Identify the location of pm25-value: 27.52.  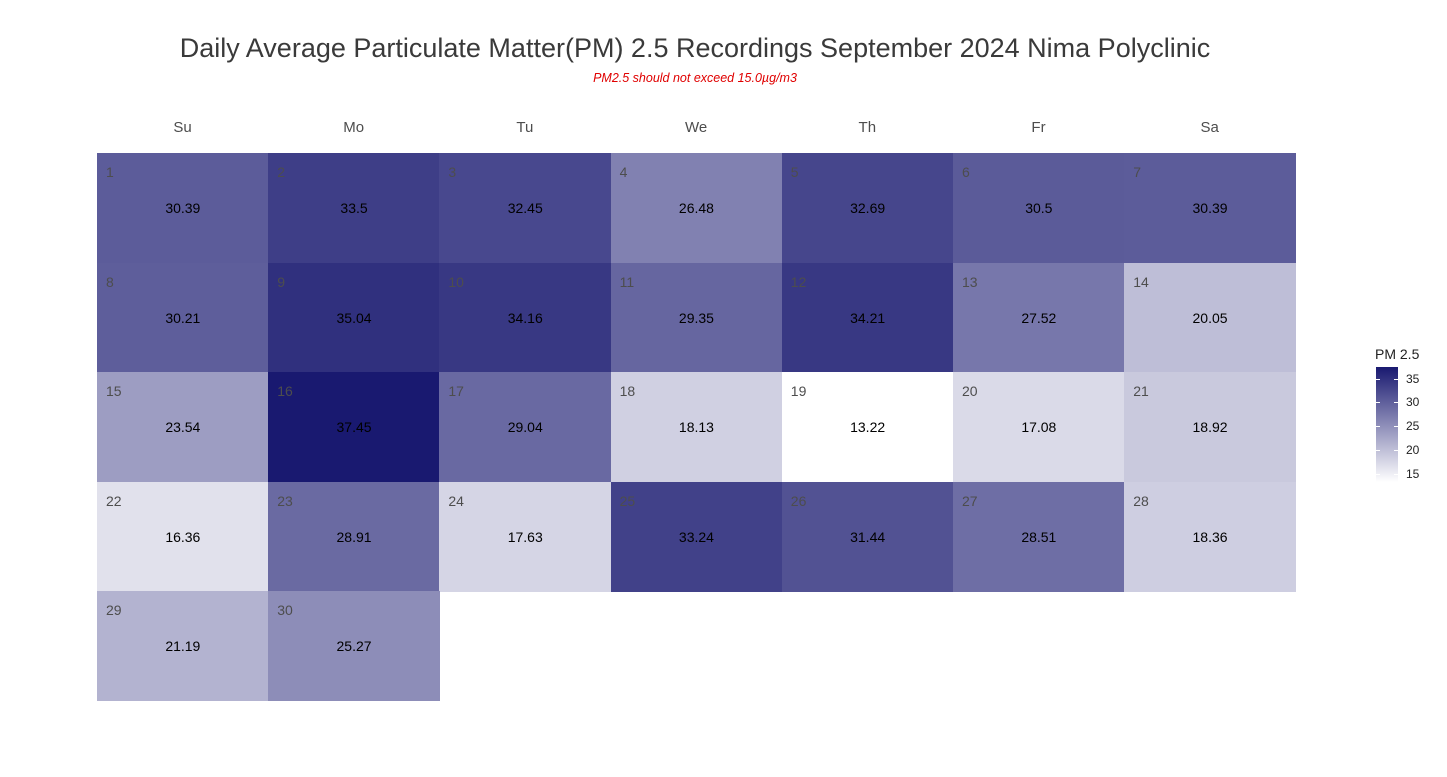
(1039, 317).